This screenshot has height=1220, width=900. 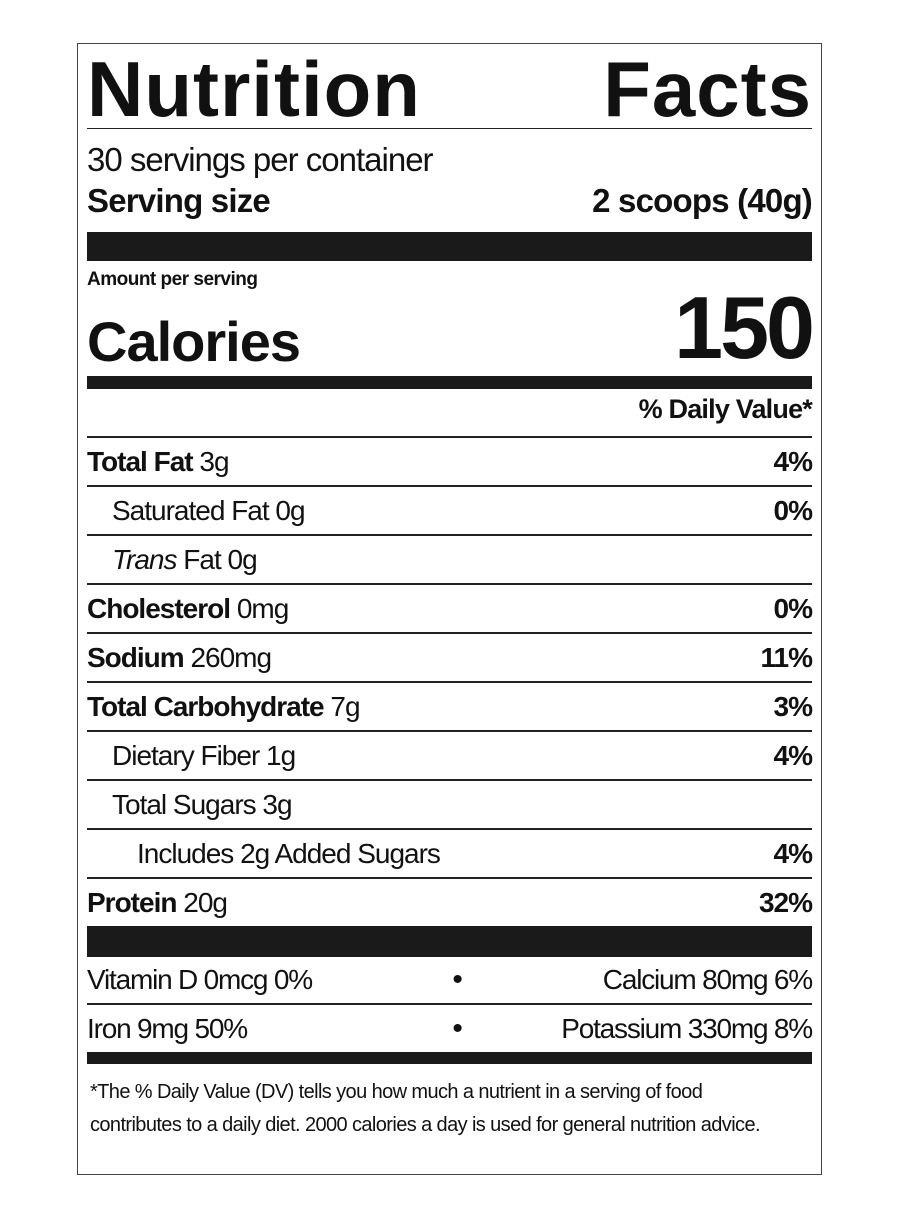 I want to click on nutrient-row: Protein 20g 32%, so click(x=450, y=901).